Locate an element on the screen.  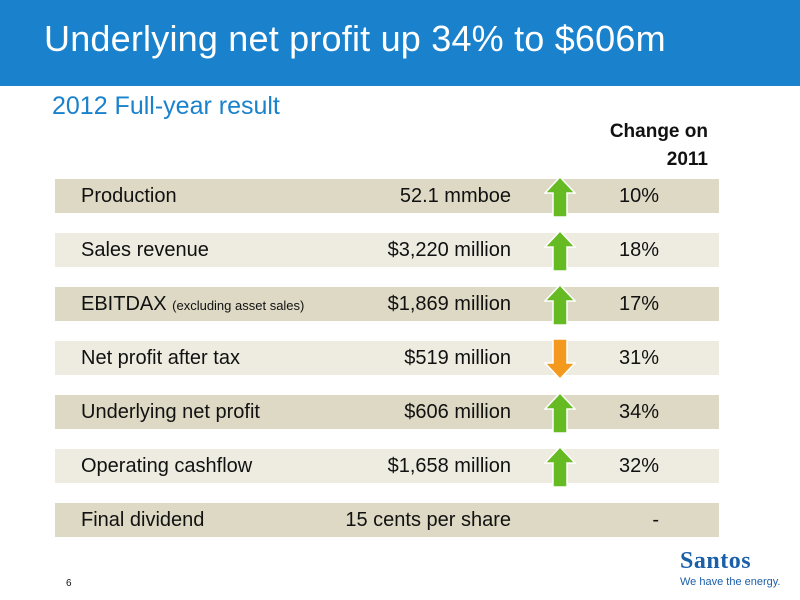
row-label-text: Production is located at coordinates (129, 196).